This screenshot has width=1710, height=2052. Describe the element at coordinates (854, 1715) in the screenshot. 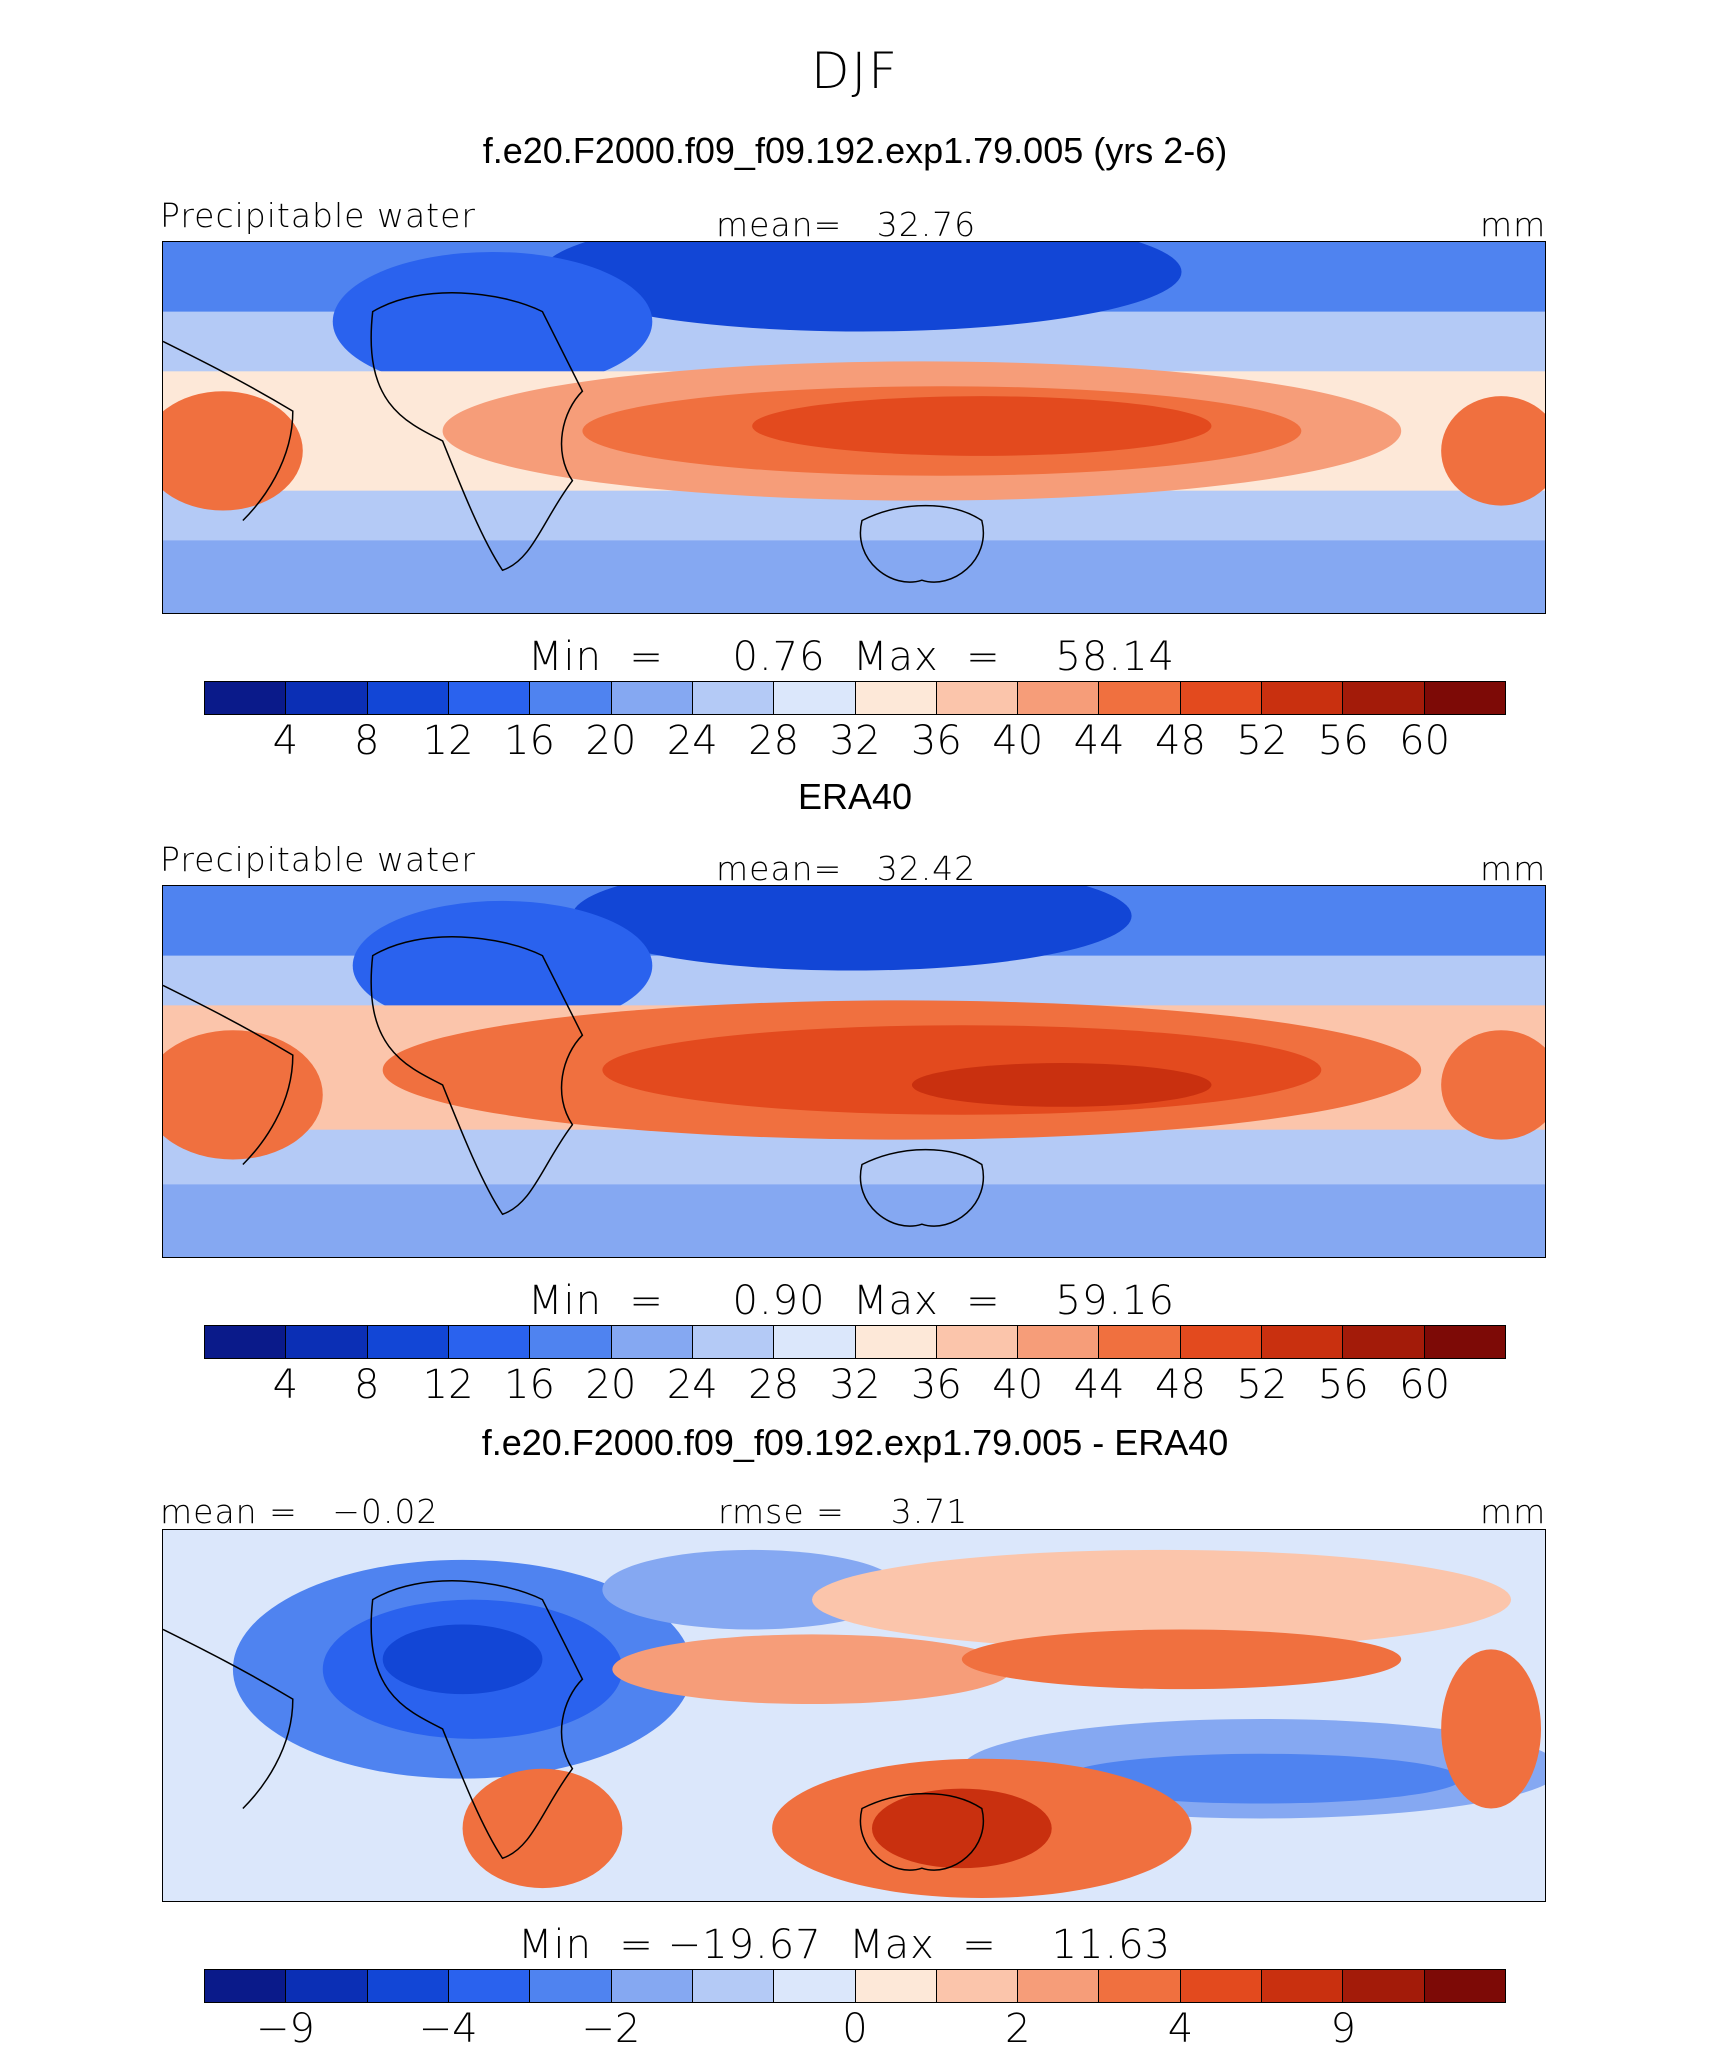

I see `panel-3-map` at that location.